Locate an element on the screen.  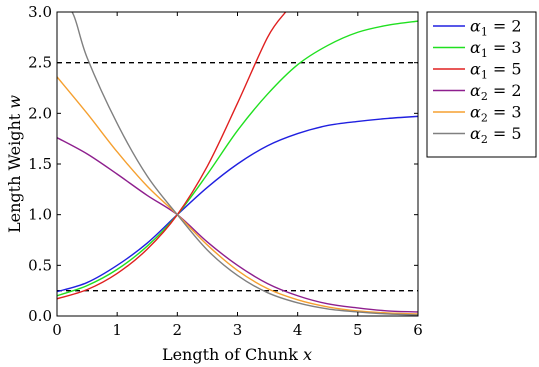
y-tick-label: 2.5 is located at coordinates (40, 63).